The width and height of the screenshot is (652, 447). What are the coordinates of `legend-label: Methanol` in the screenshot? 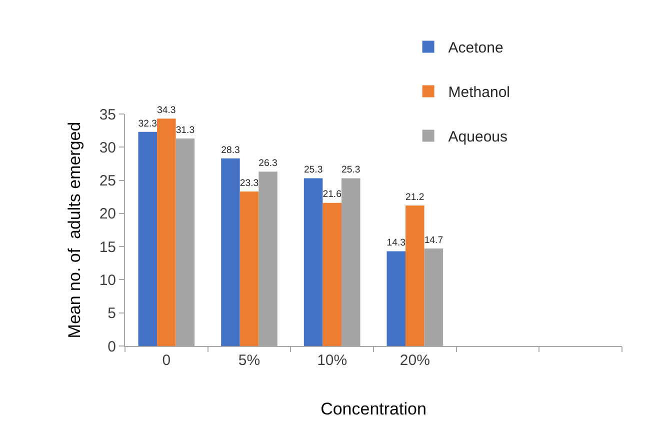 It's located at (479, 93).